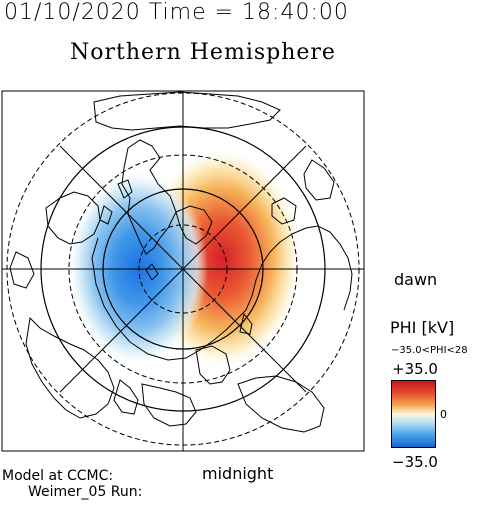  I want to click on negative-potential-cell, so click(138, 268).